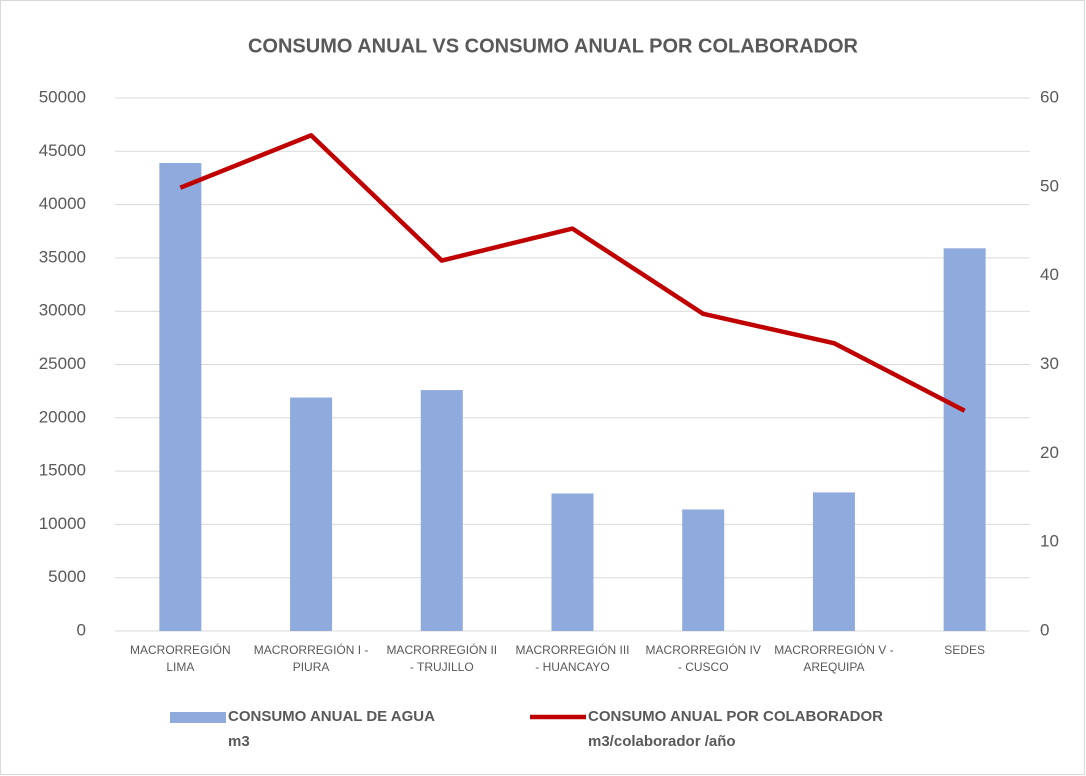 Image resolution: width=1086 pixels, height=776 pixels. I want to click on x-tick-label: MACRORREGIÓN I -PIURA, so click(311, 658).